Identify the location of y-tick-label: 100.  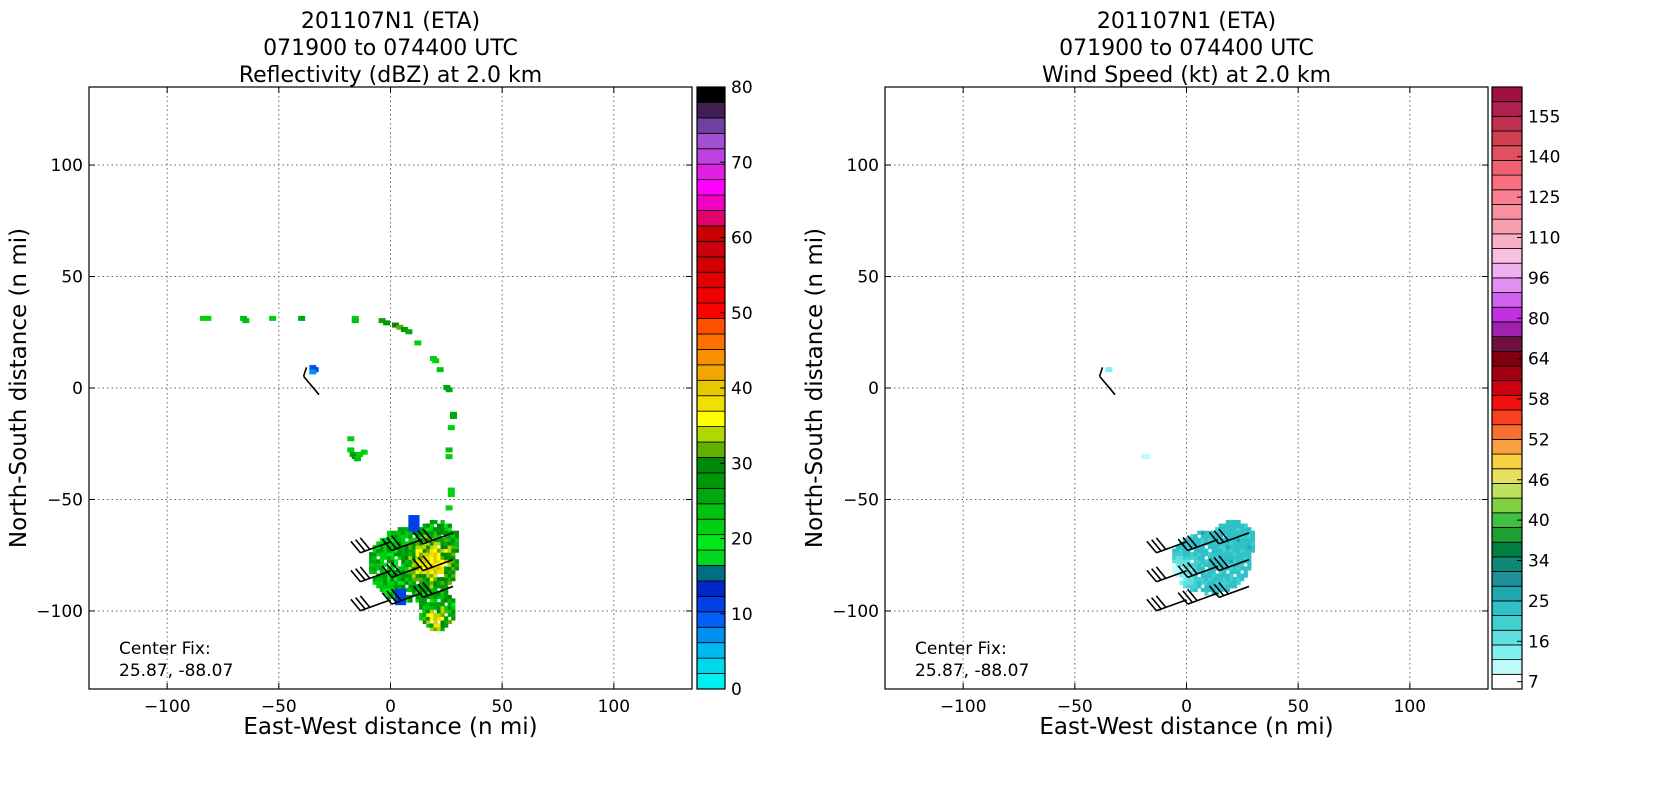
(67, 166).